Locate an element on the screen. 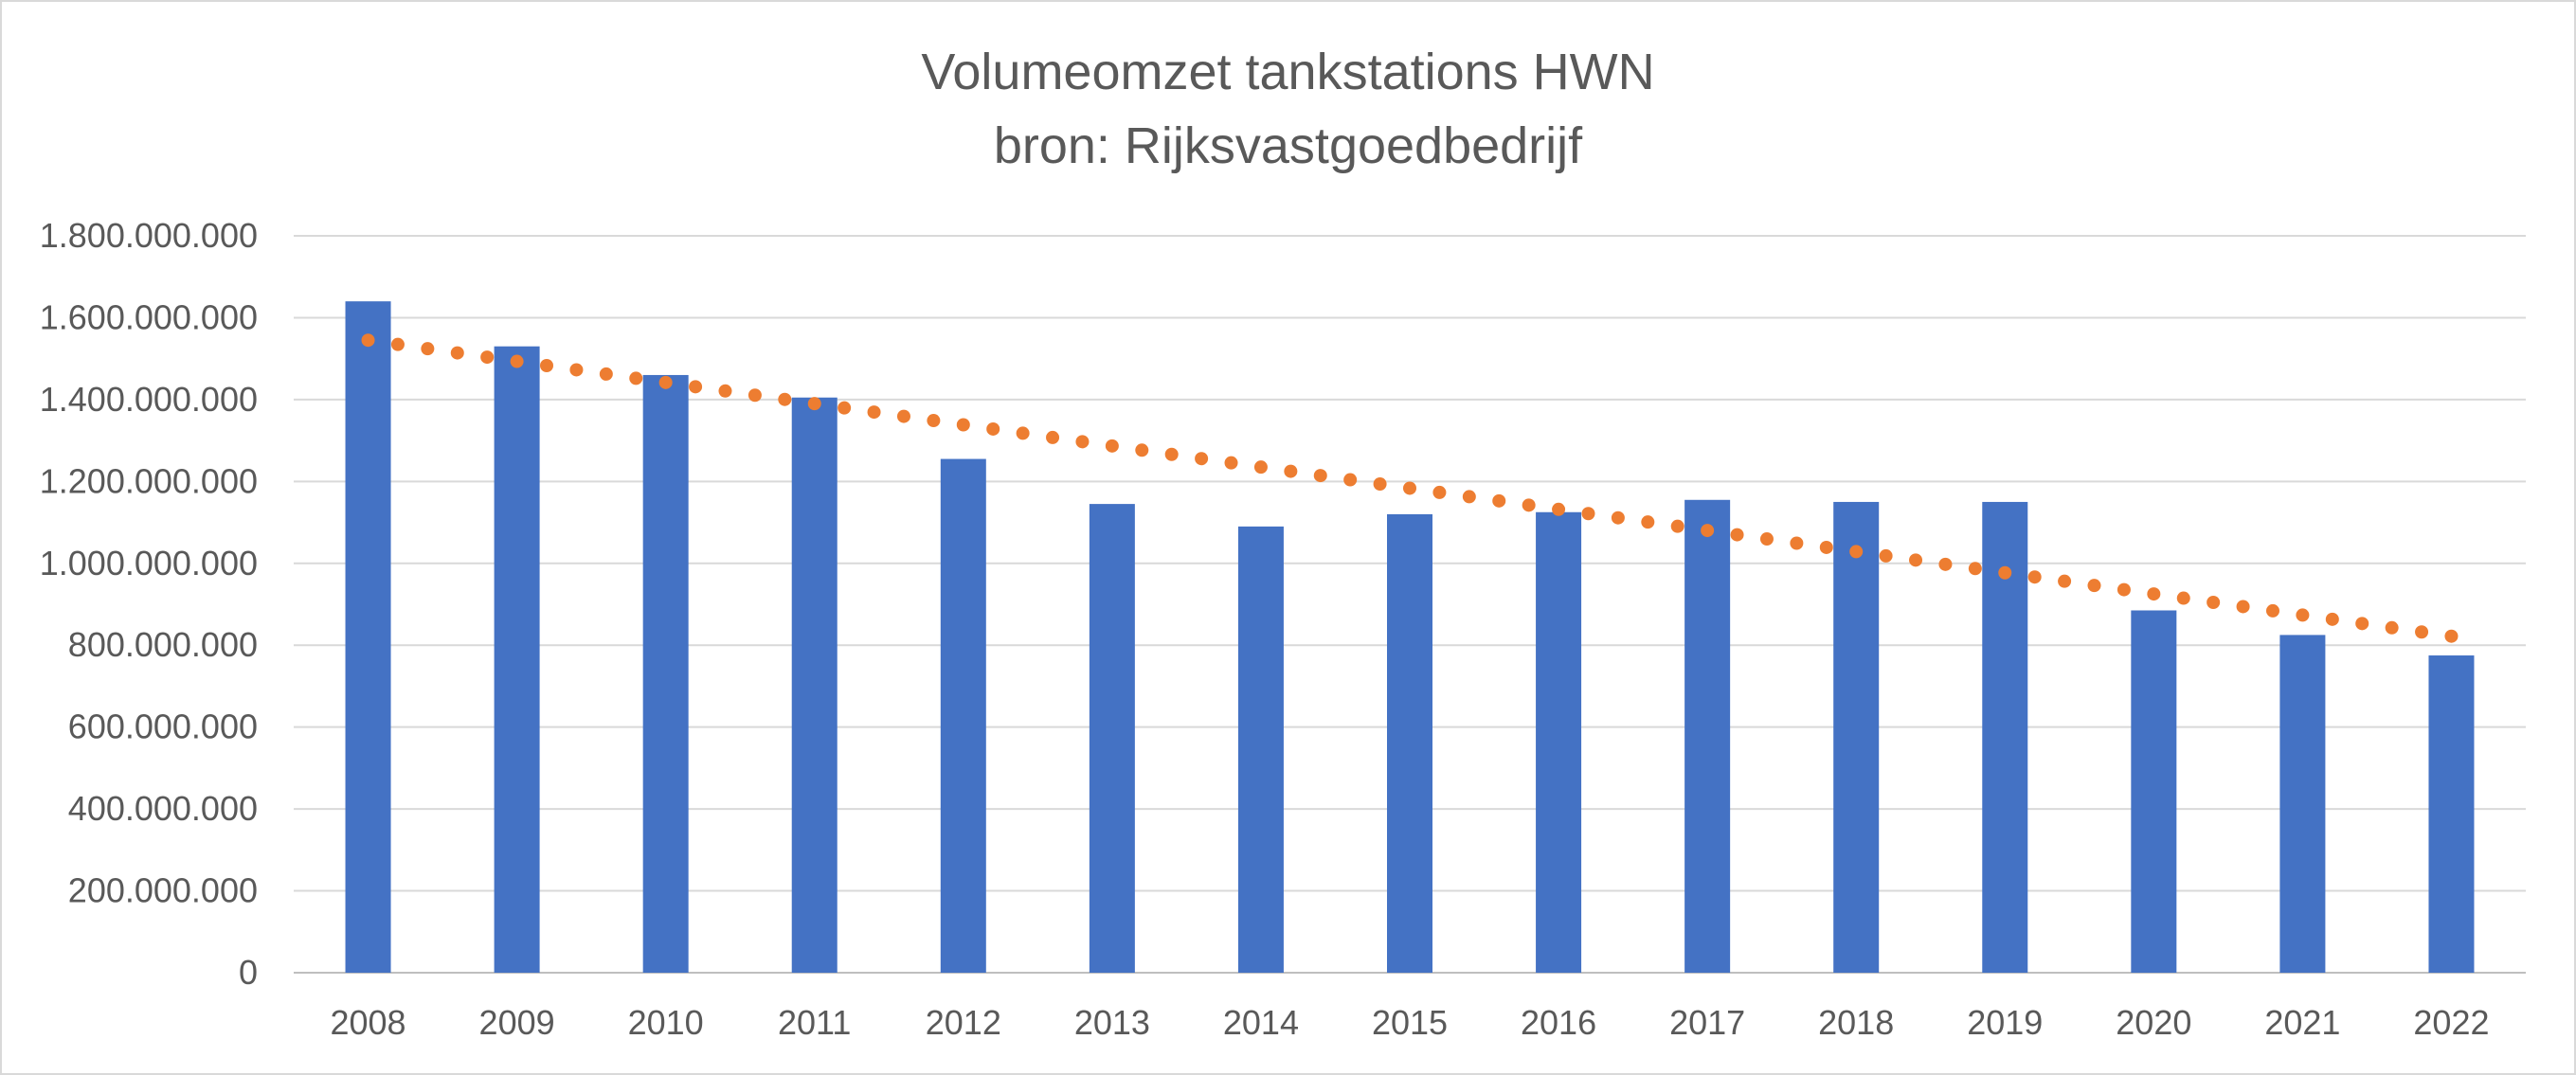 The height and width of the screenshot is (1075, 2576). x-tick-label: 2020 is located at coordinates (2153, 1022).